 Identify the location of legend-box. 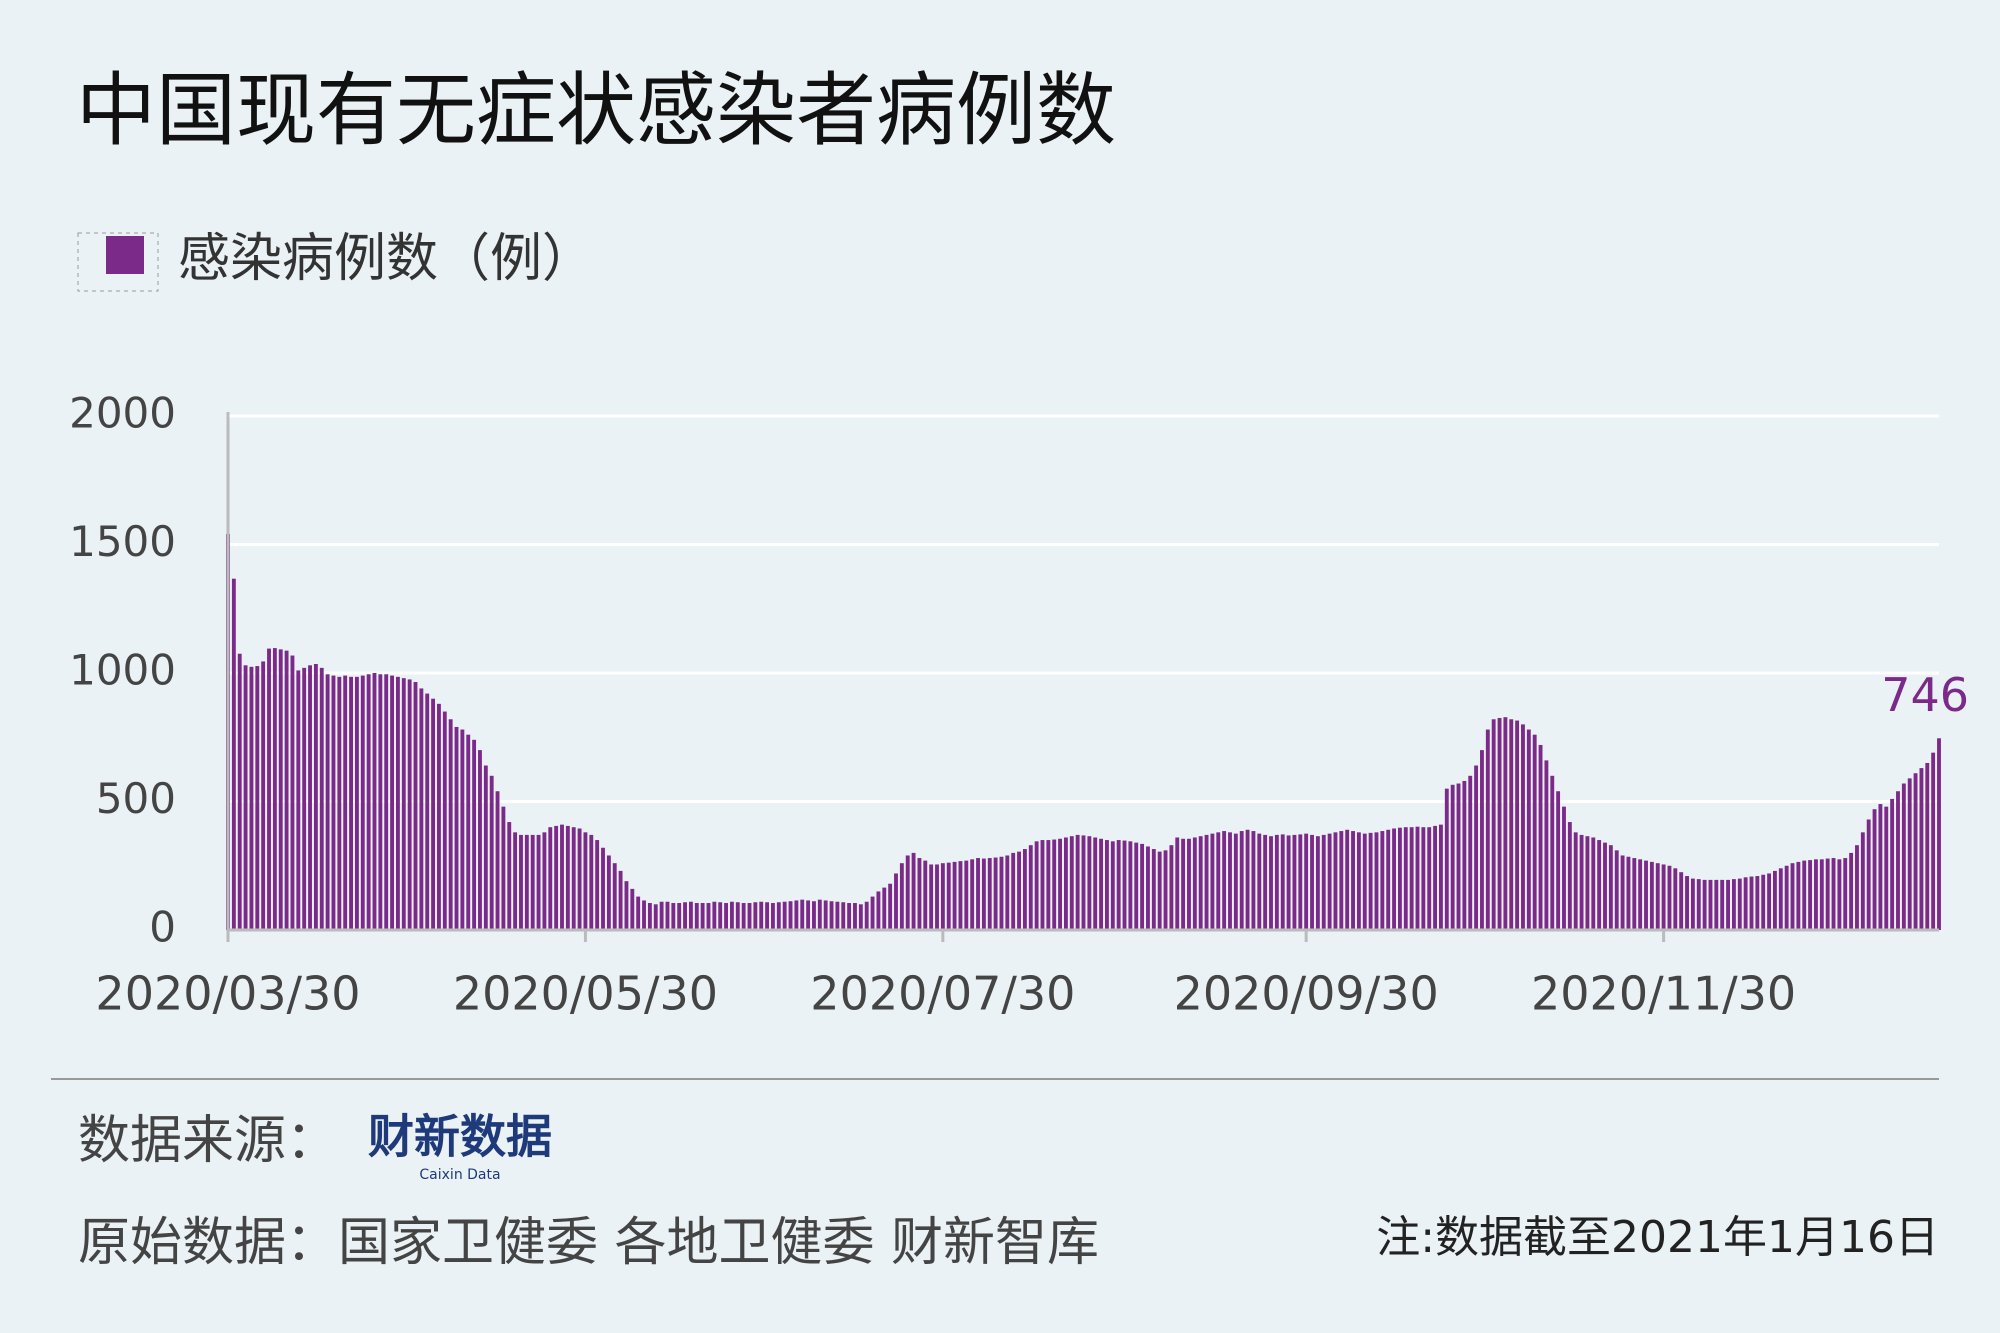
(118, 262).